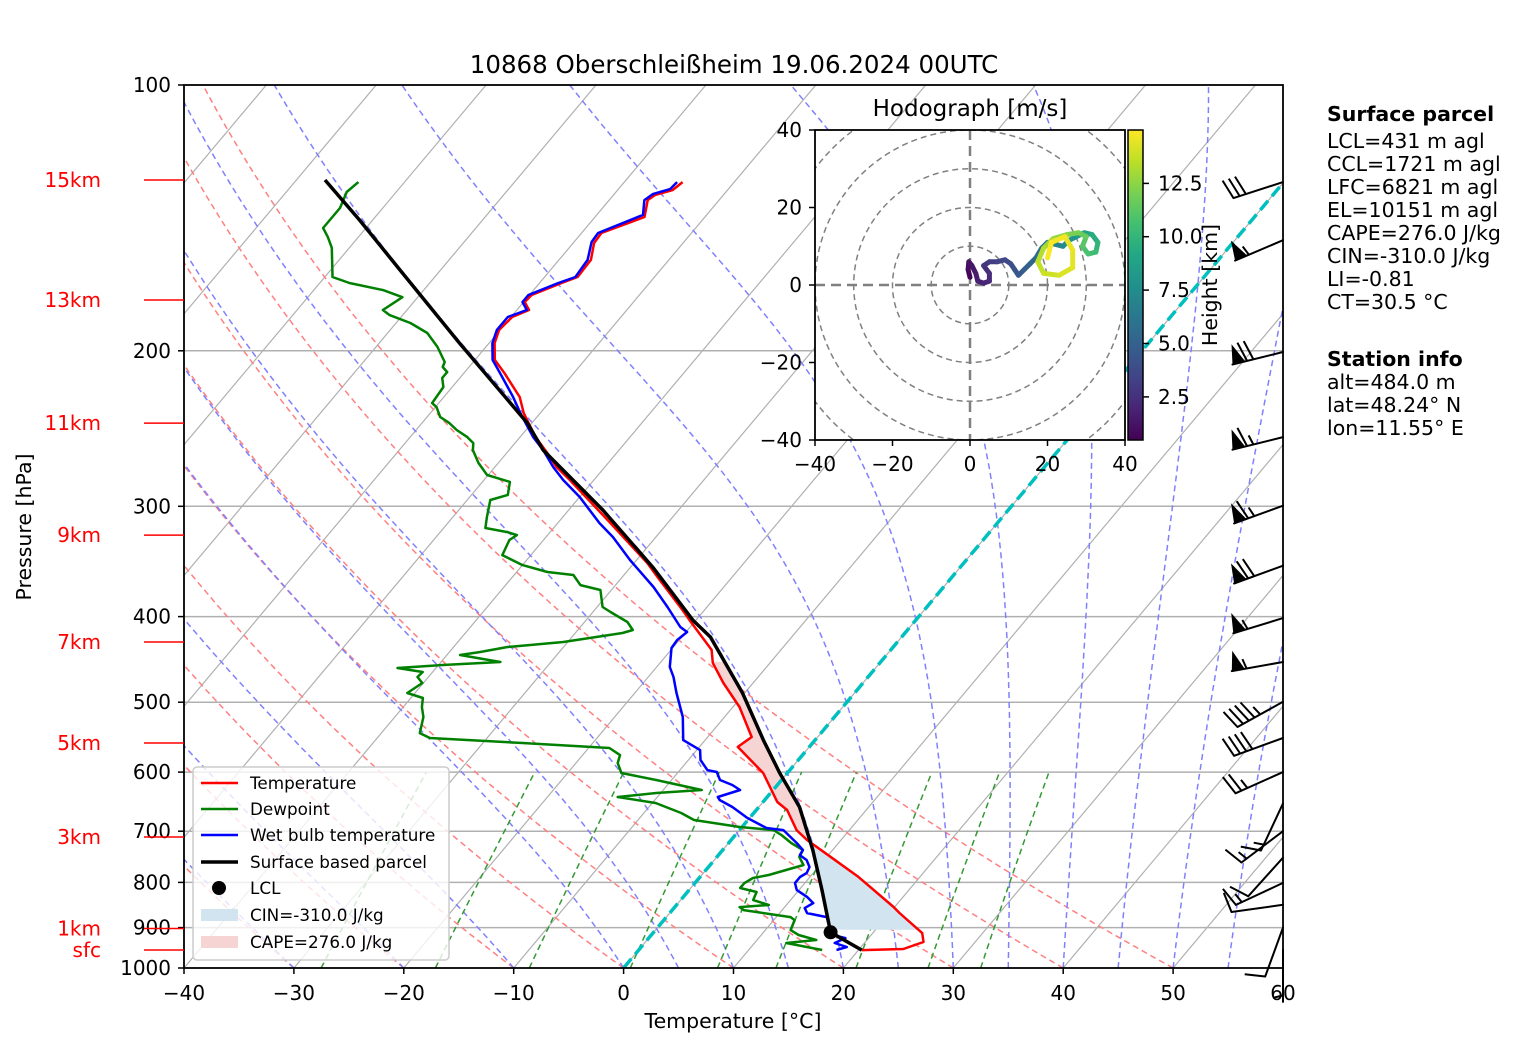  What do you see at coordinates (733, 1021) in the screenshot?
I see `x-axis-label: Temperature [°C]` at bounding box center [733, 1021].